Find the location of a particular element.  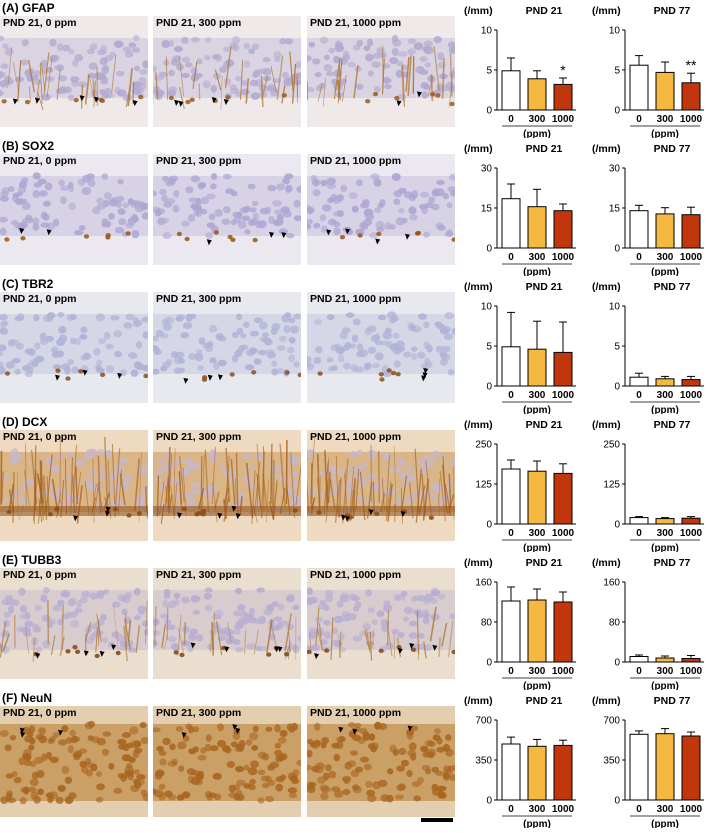

y-tick-label: 350 is located at coordinates (483, 761).